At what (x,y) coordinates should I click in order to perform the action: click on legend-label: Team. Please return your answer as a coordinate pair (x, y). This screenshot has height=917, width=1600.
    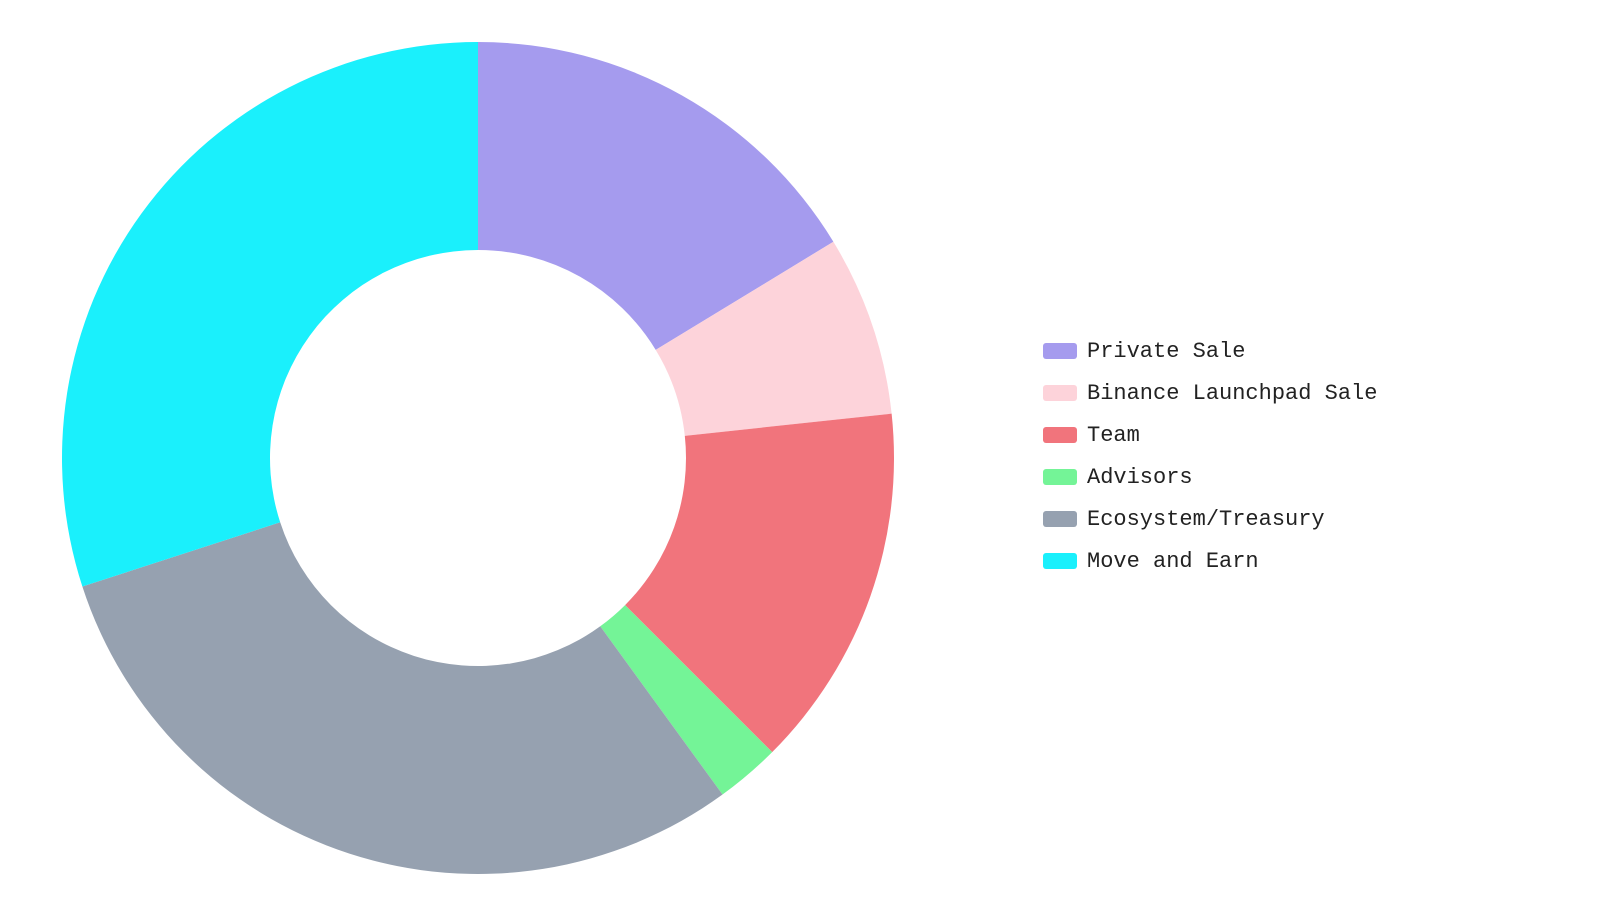
    Looking at the image, I should click on (1113, 435).